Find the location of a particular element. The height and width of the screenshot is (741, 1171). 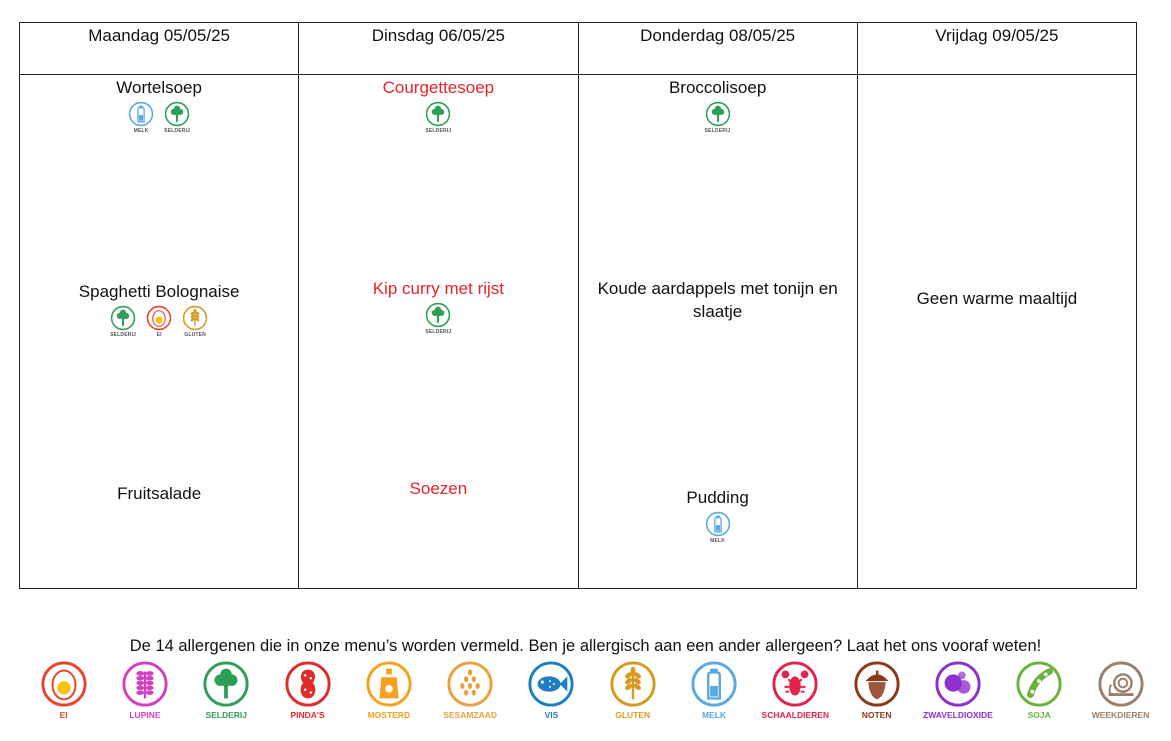

legend-item-mosterd: MOSTERD is located at coordinates (388, 690).